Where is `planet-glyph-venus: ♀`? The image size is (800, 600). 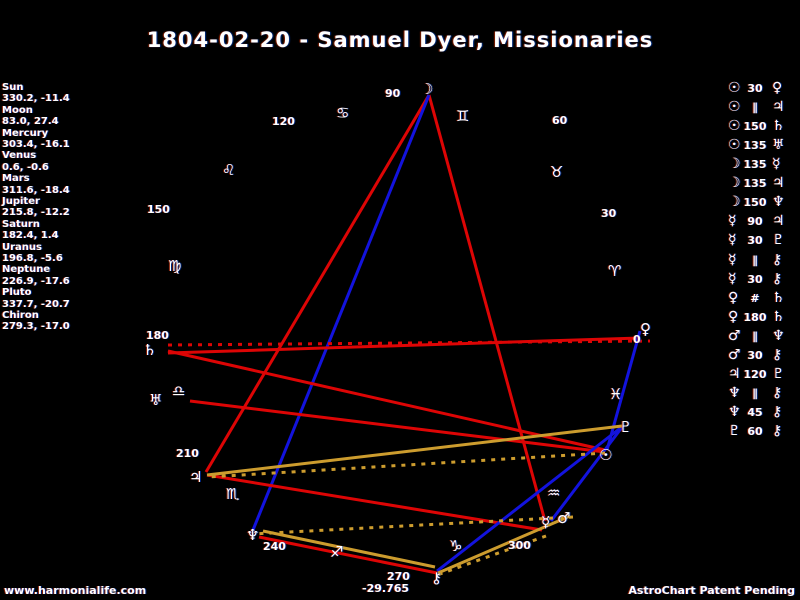
planet-glyph-venus: ♀ is located at coordinates (645, 329).